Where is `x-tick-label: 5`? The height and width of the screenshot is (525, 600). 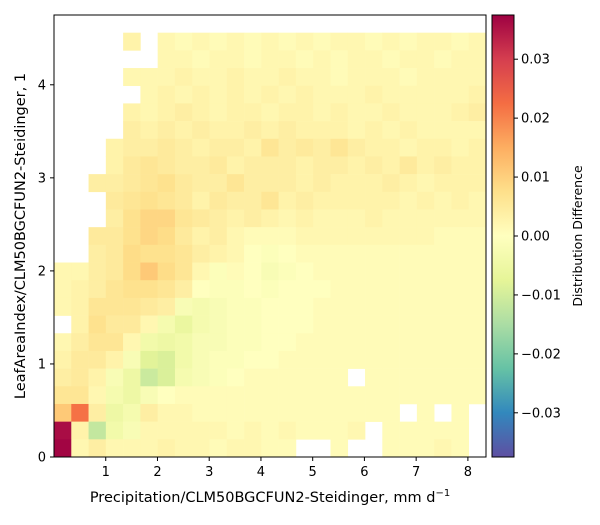
x-tick-label: 5 is located at coordinates (313, 472).